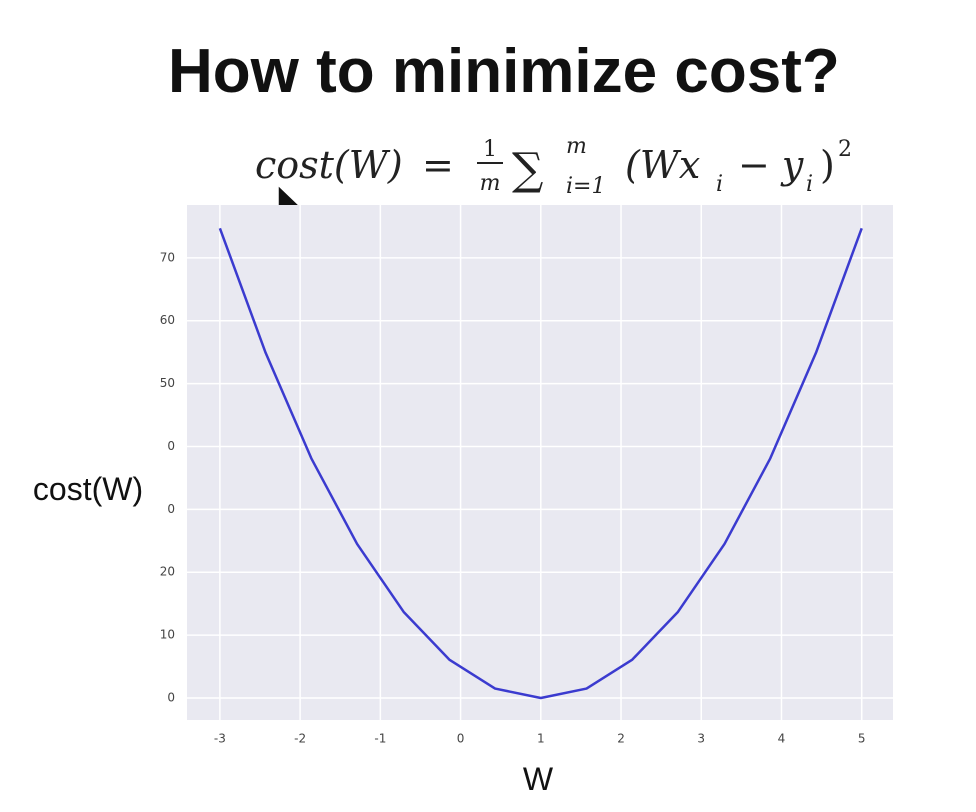  I want to click on formula-text: ), so click(827, 165).